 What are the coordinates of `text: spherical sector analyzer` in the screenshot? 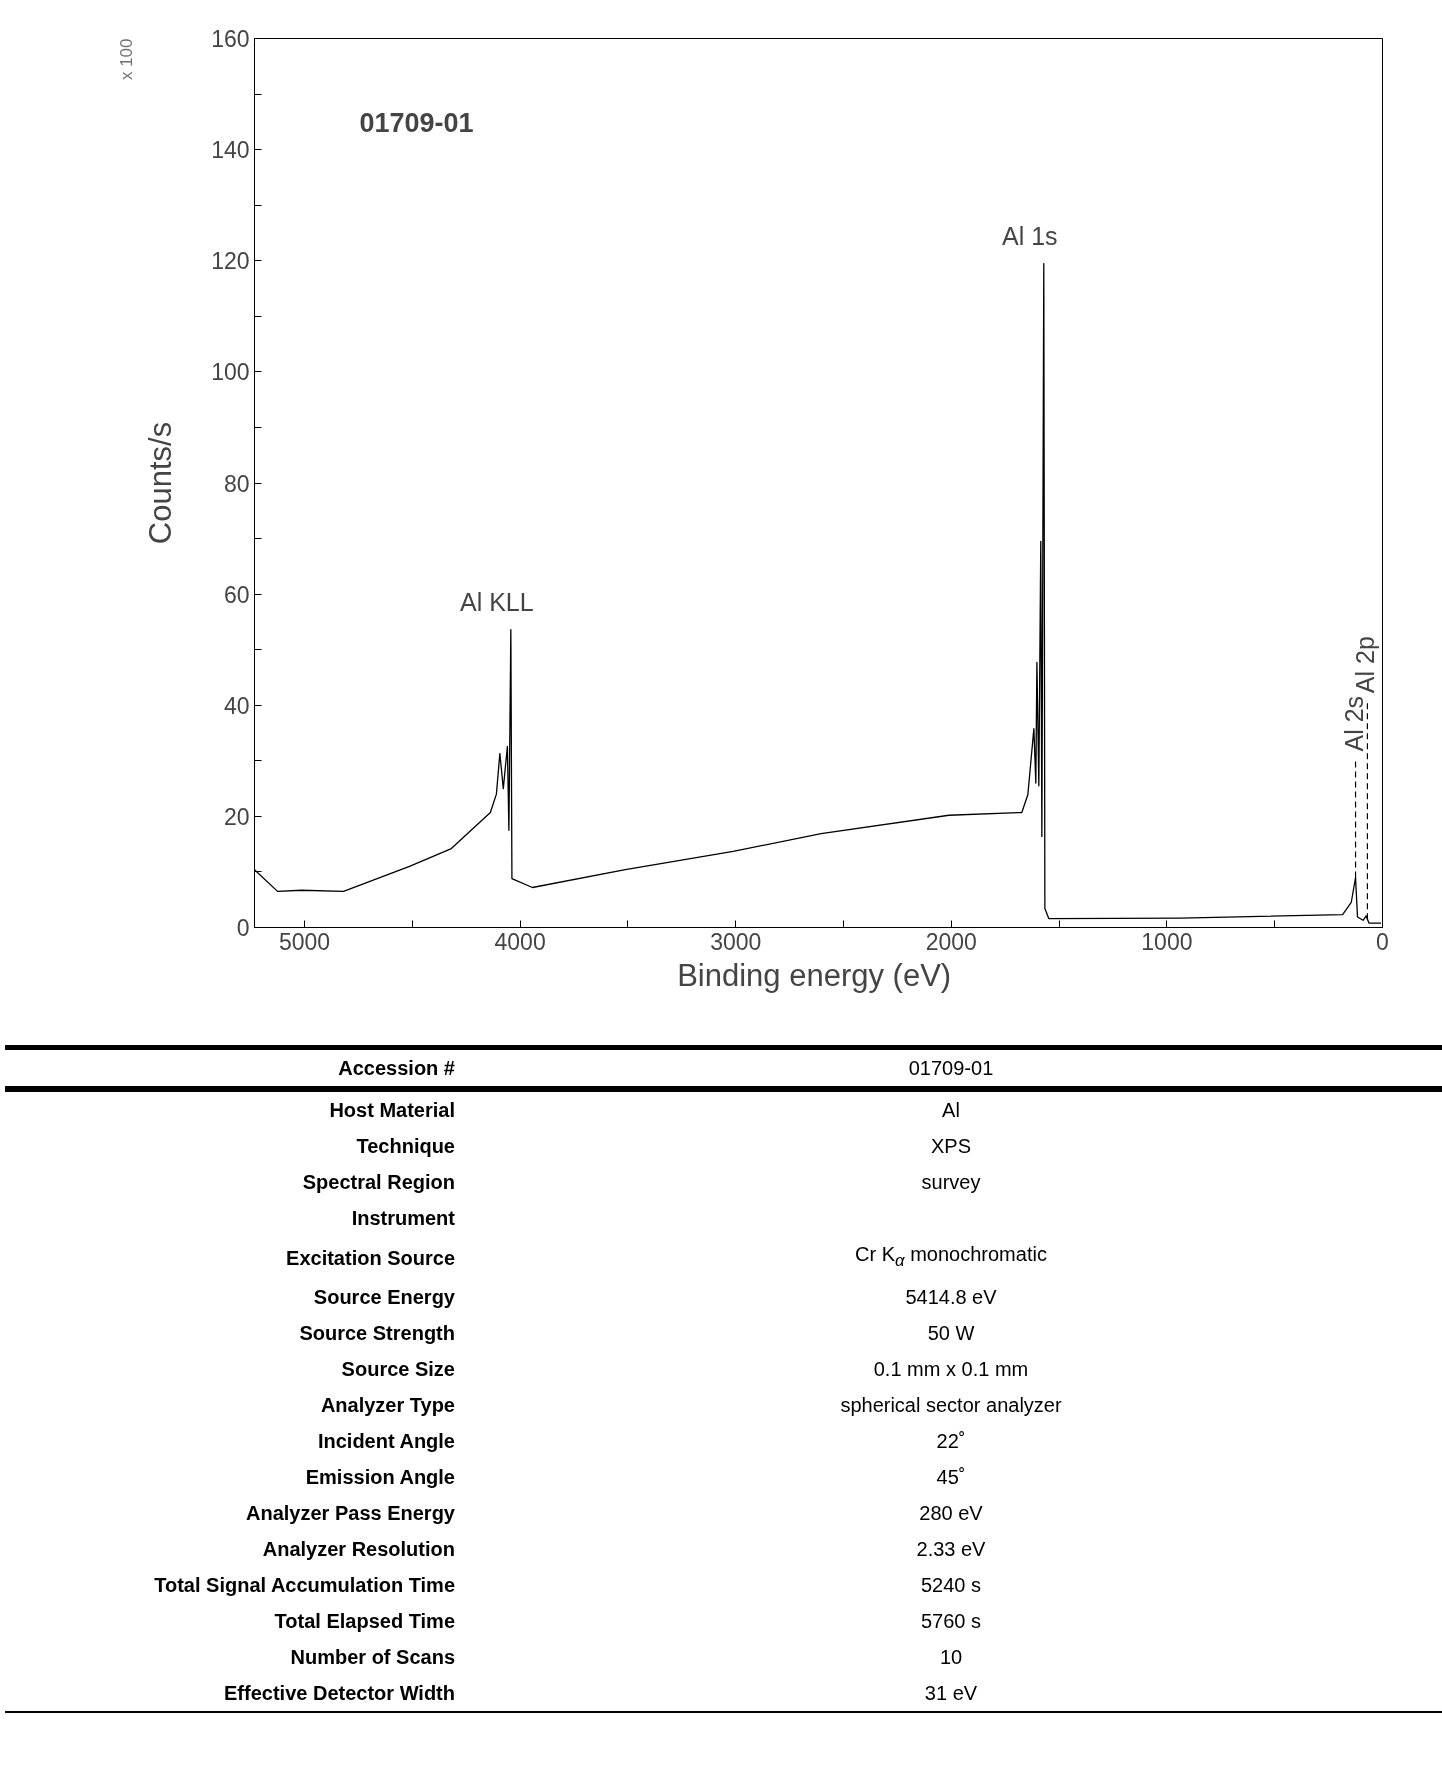 It's located at (951, 1405).